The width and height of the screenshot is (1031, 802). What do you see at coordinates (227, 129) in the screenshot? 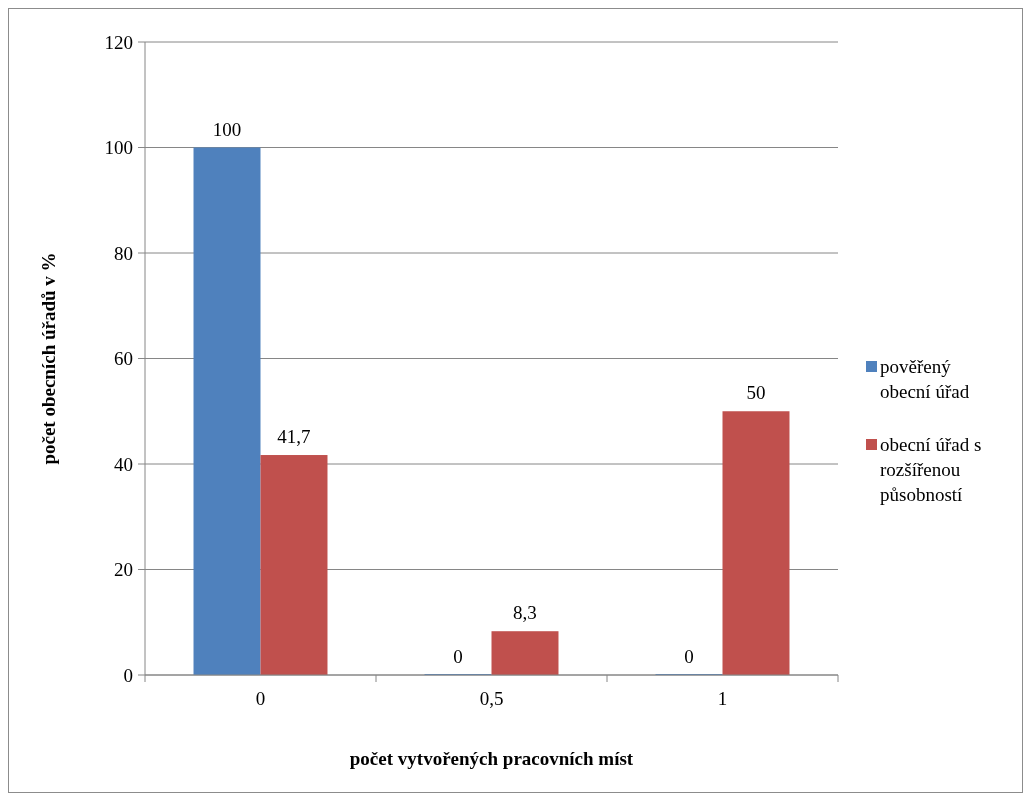
I see `data-label: 100` at bounding box center [227, 129].